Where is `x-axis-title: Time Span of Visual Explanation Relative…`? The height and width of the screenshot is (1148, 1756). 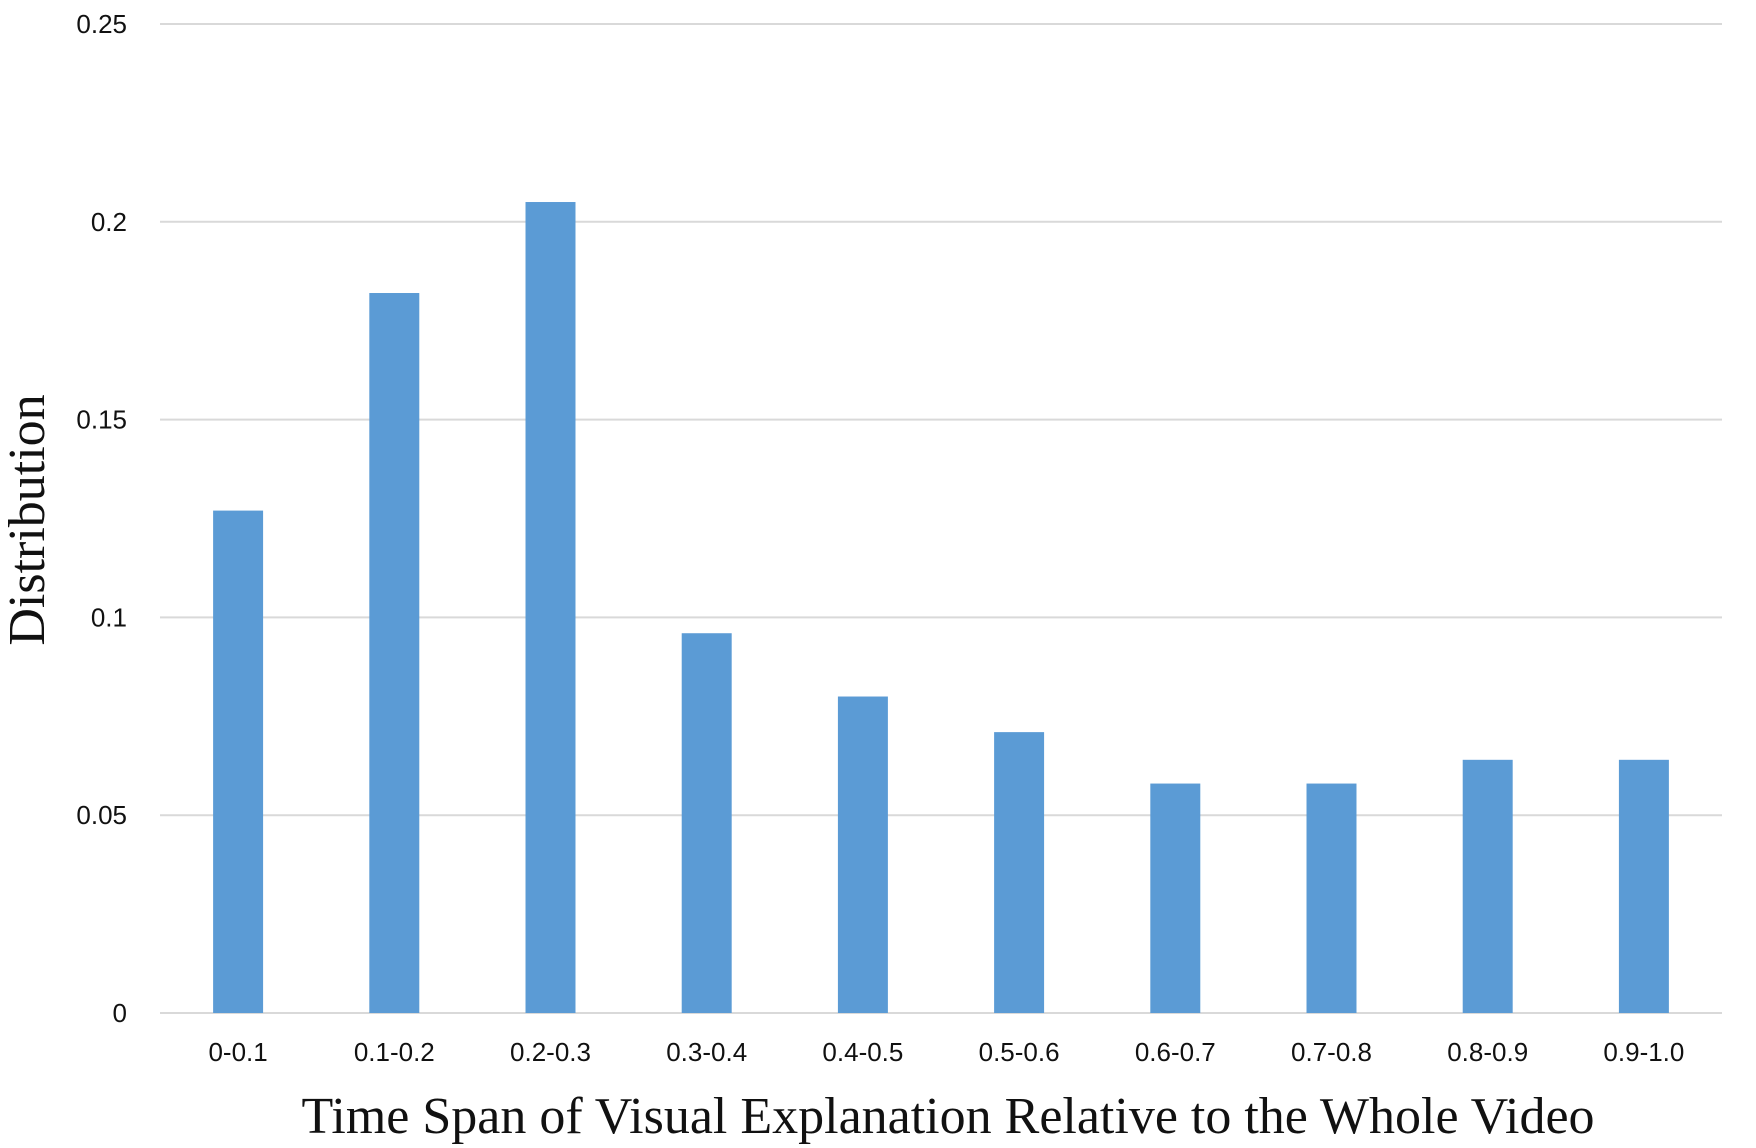
x-axis-title: Time Span of Visual Explanation Relative… is located at coordinates (947, 1116).